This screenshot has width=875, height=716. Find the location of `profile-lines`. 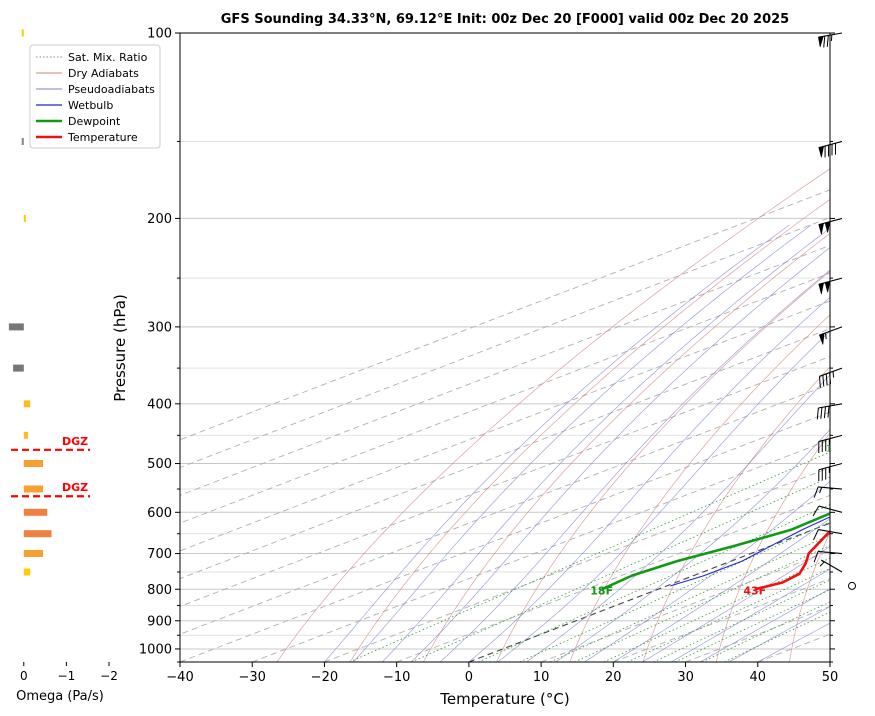

profile-lines is located at coordinates (715, 551).